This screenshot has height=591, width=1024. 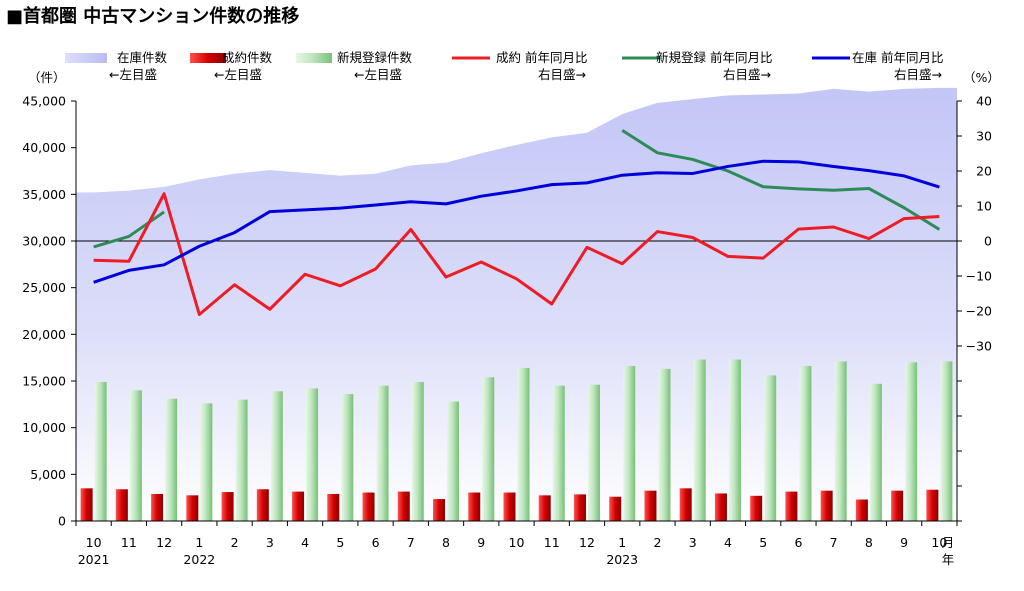 What do you see at coordinates (984, 171) in the screenshot?
I see `right-tick-label: 20` at bounding box center [984, 171].